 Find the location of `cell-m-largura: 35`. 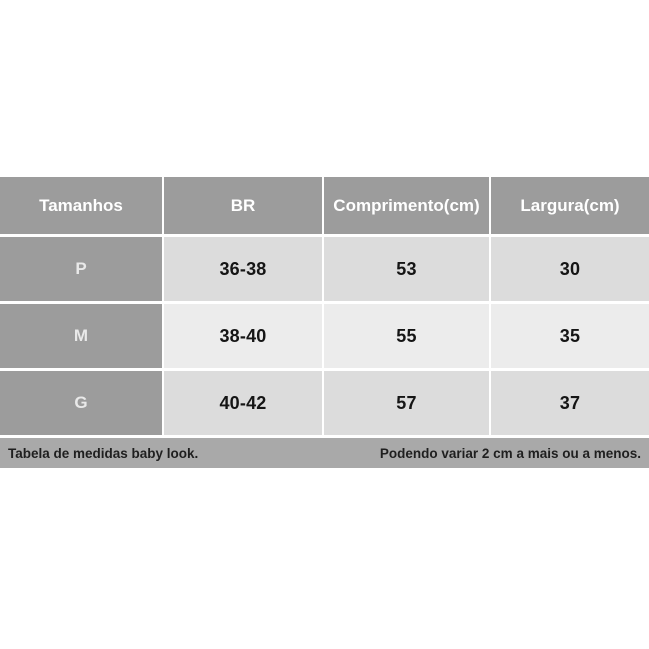

cell-m-largura: 35 is located at coordinates (570, 336).